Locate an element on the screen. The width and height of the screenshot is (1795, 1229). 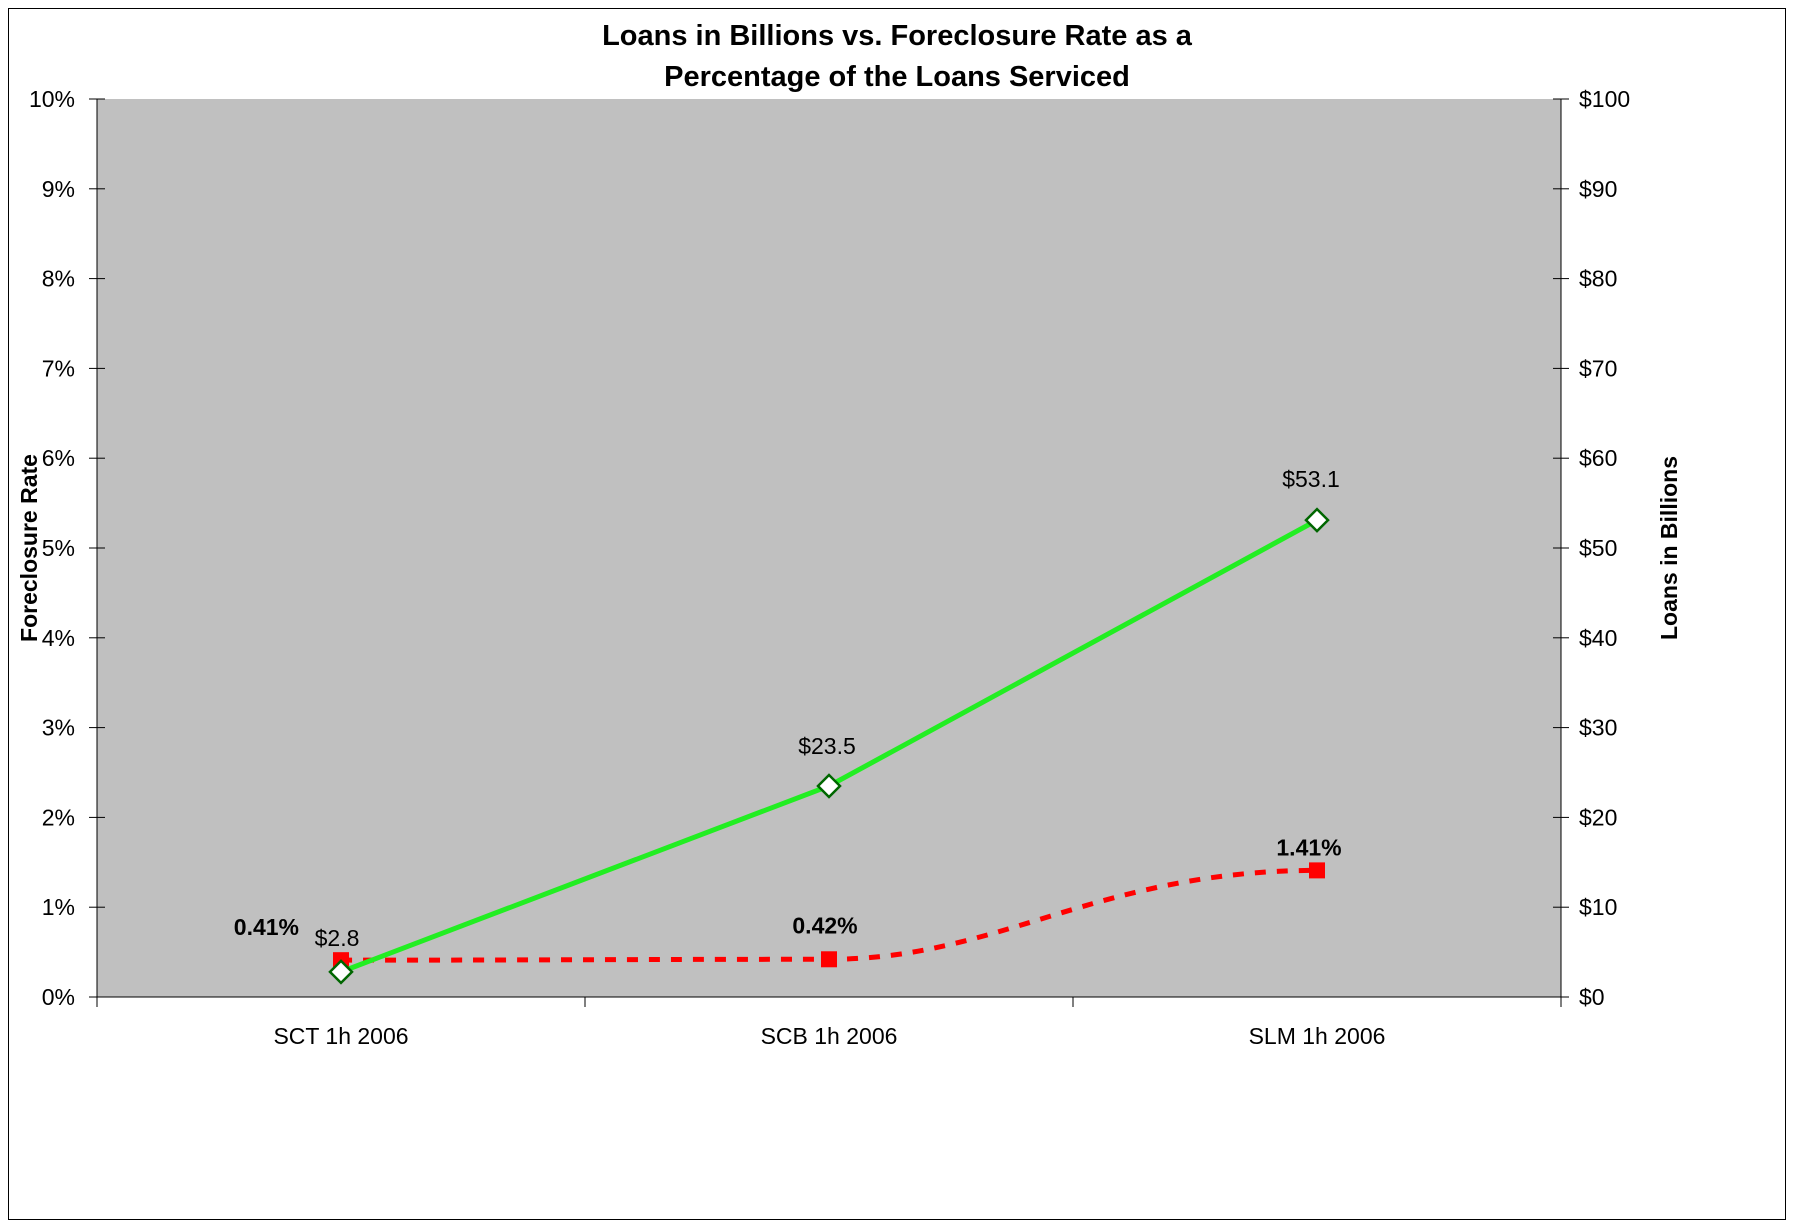
series-0-data-label: 0.41% is located at coordinates (266, 927).